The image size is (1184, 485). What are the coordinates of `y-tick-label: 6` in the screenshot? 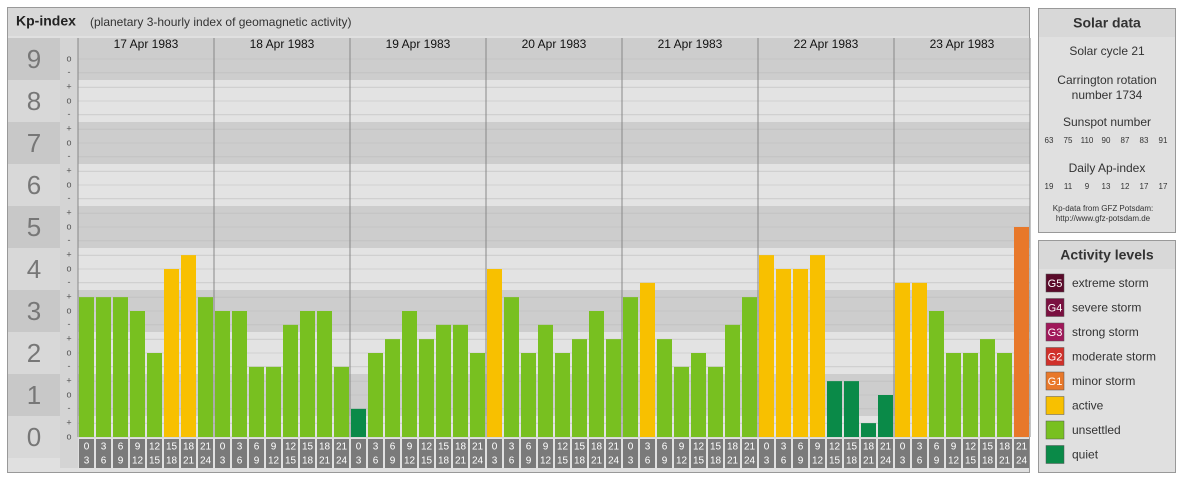 It's located at (34, 185).